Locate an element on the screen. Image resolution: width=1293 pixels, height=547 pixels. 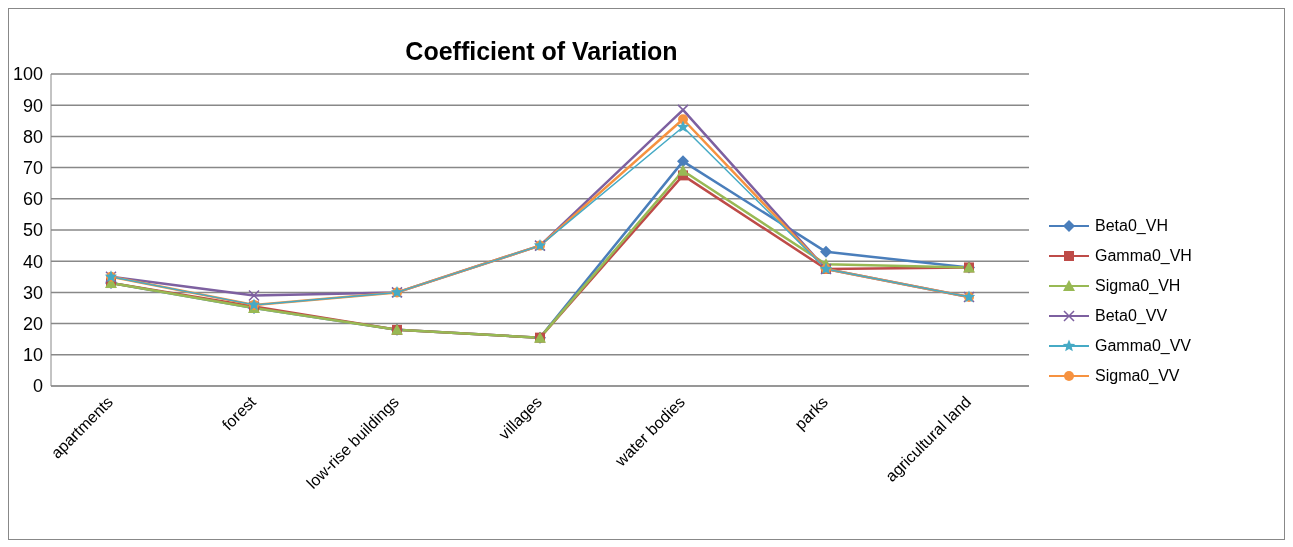
legend-label: Sigma0_VV is located at coordinates (1137, 376).